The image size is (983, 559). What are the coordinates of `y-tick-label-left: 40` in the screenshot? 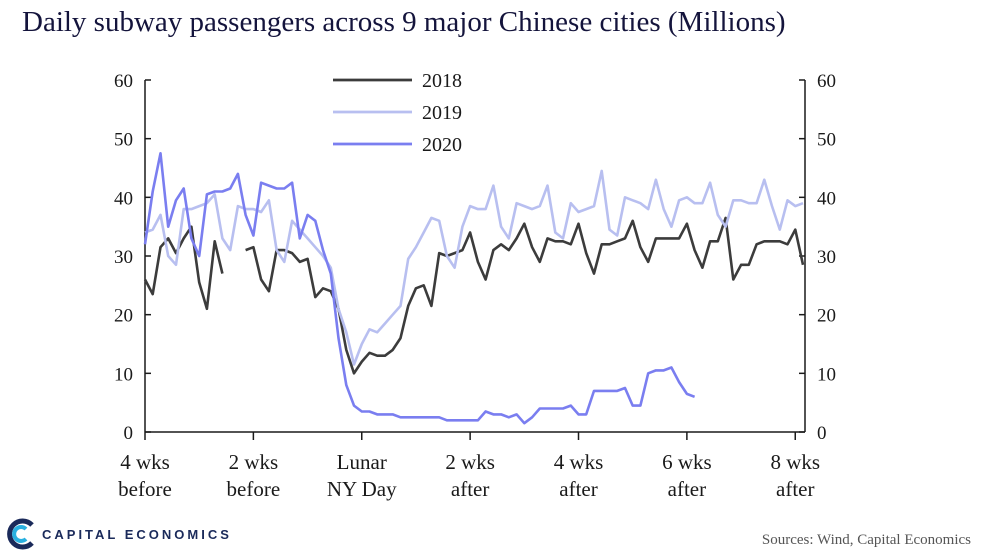 It's located at (123, 198).